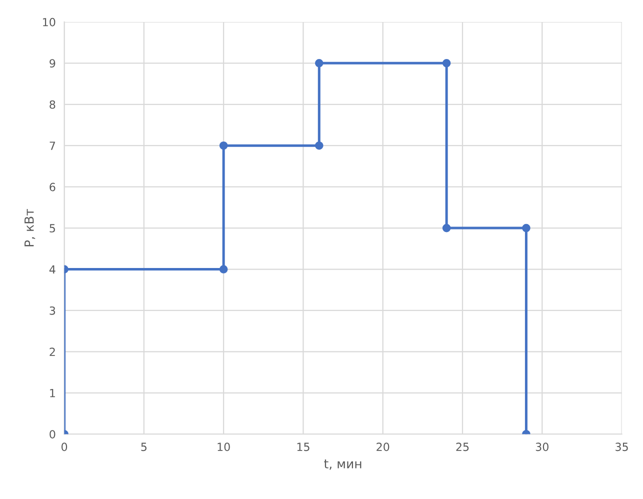 The height and width of the screenshot is (499, 643). Describe the element at coordinates (622, 447) in the screenshot. I see `x-tick-label: 35` at that location.